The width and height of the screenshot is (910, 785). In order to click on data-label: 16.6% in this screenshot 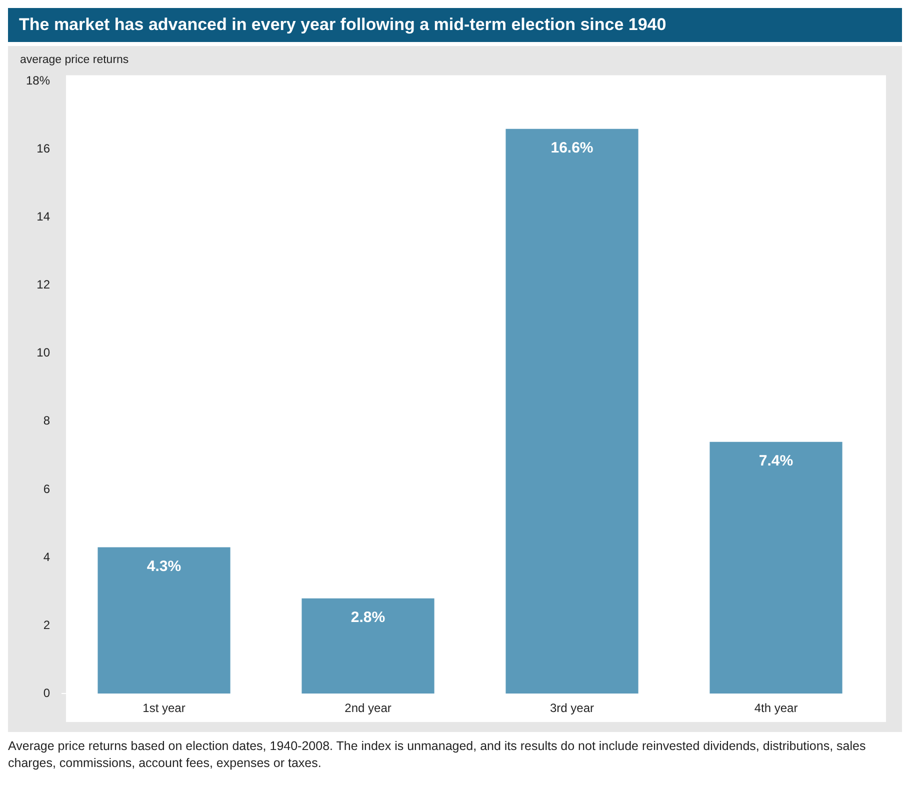, I will do `click(572, 147)`.